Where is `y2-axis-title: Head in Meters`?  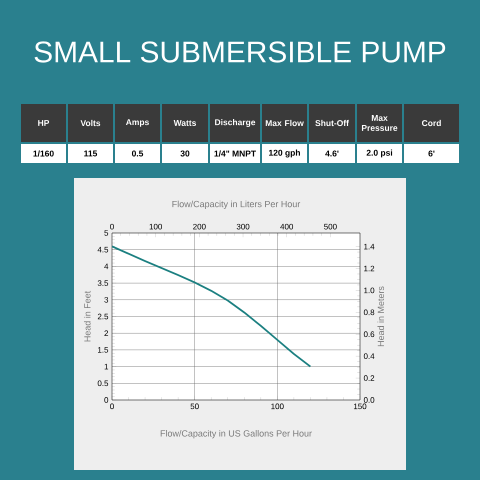 y2-axis-title: Head in Meters is located at coordinates (380, 316).